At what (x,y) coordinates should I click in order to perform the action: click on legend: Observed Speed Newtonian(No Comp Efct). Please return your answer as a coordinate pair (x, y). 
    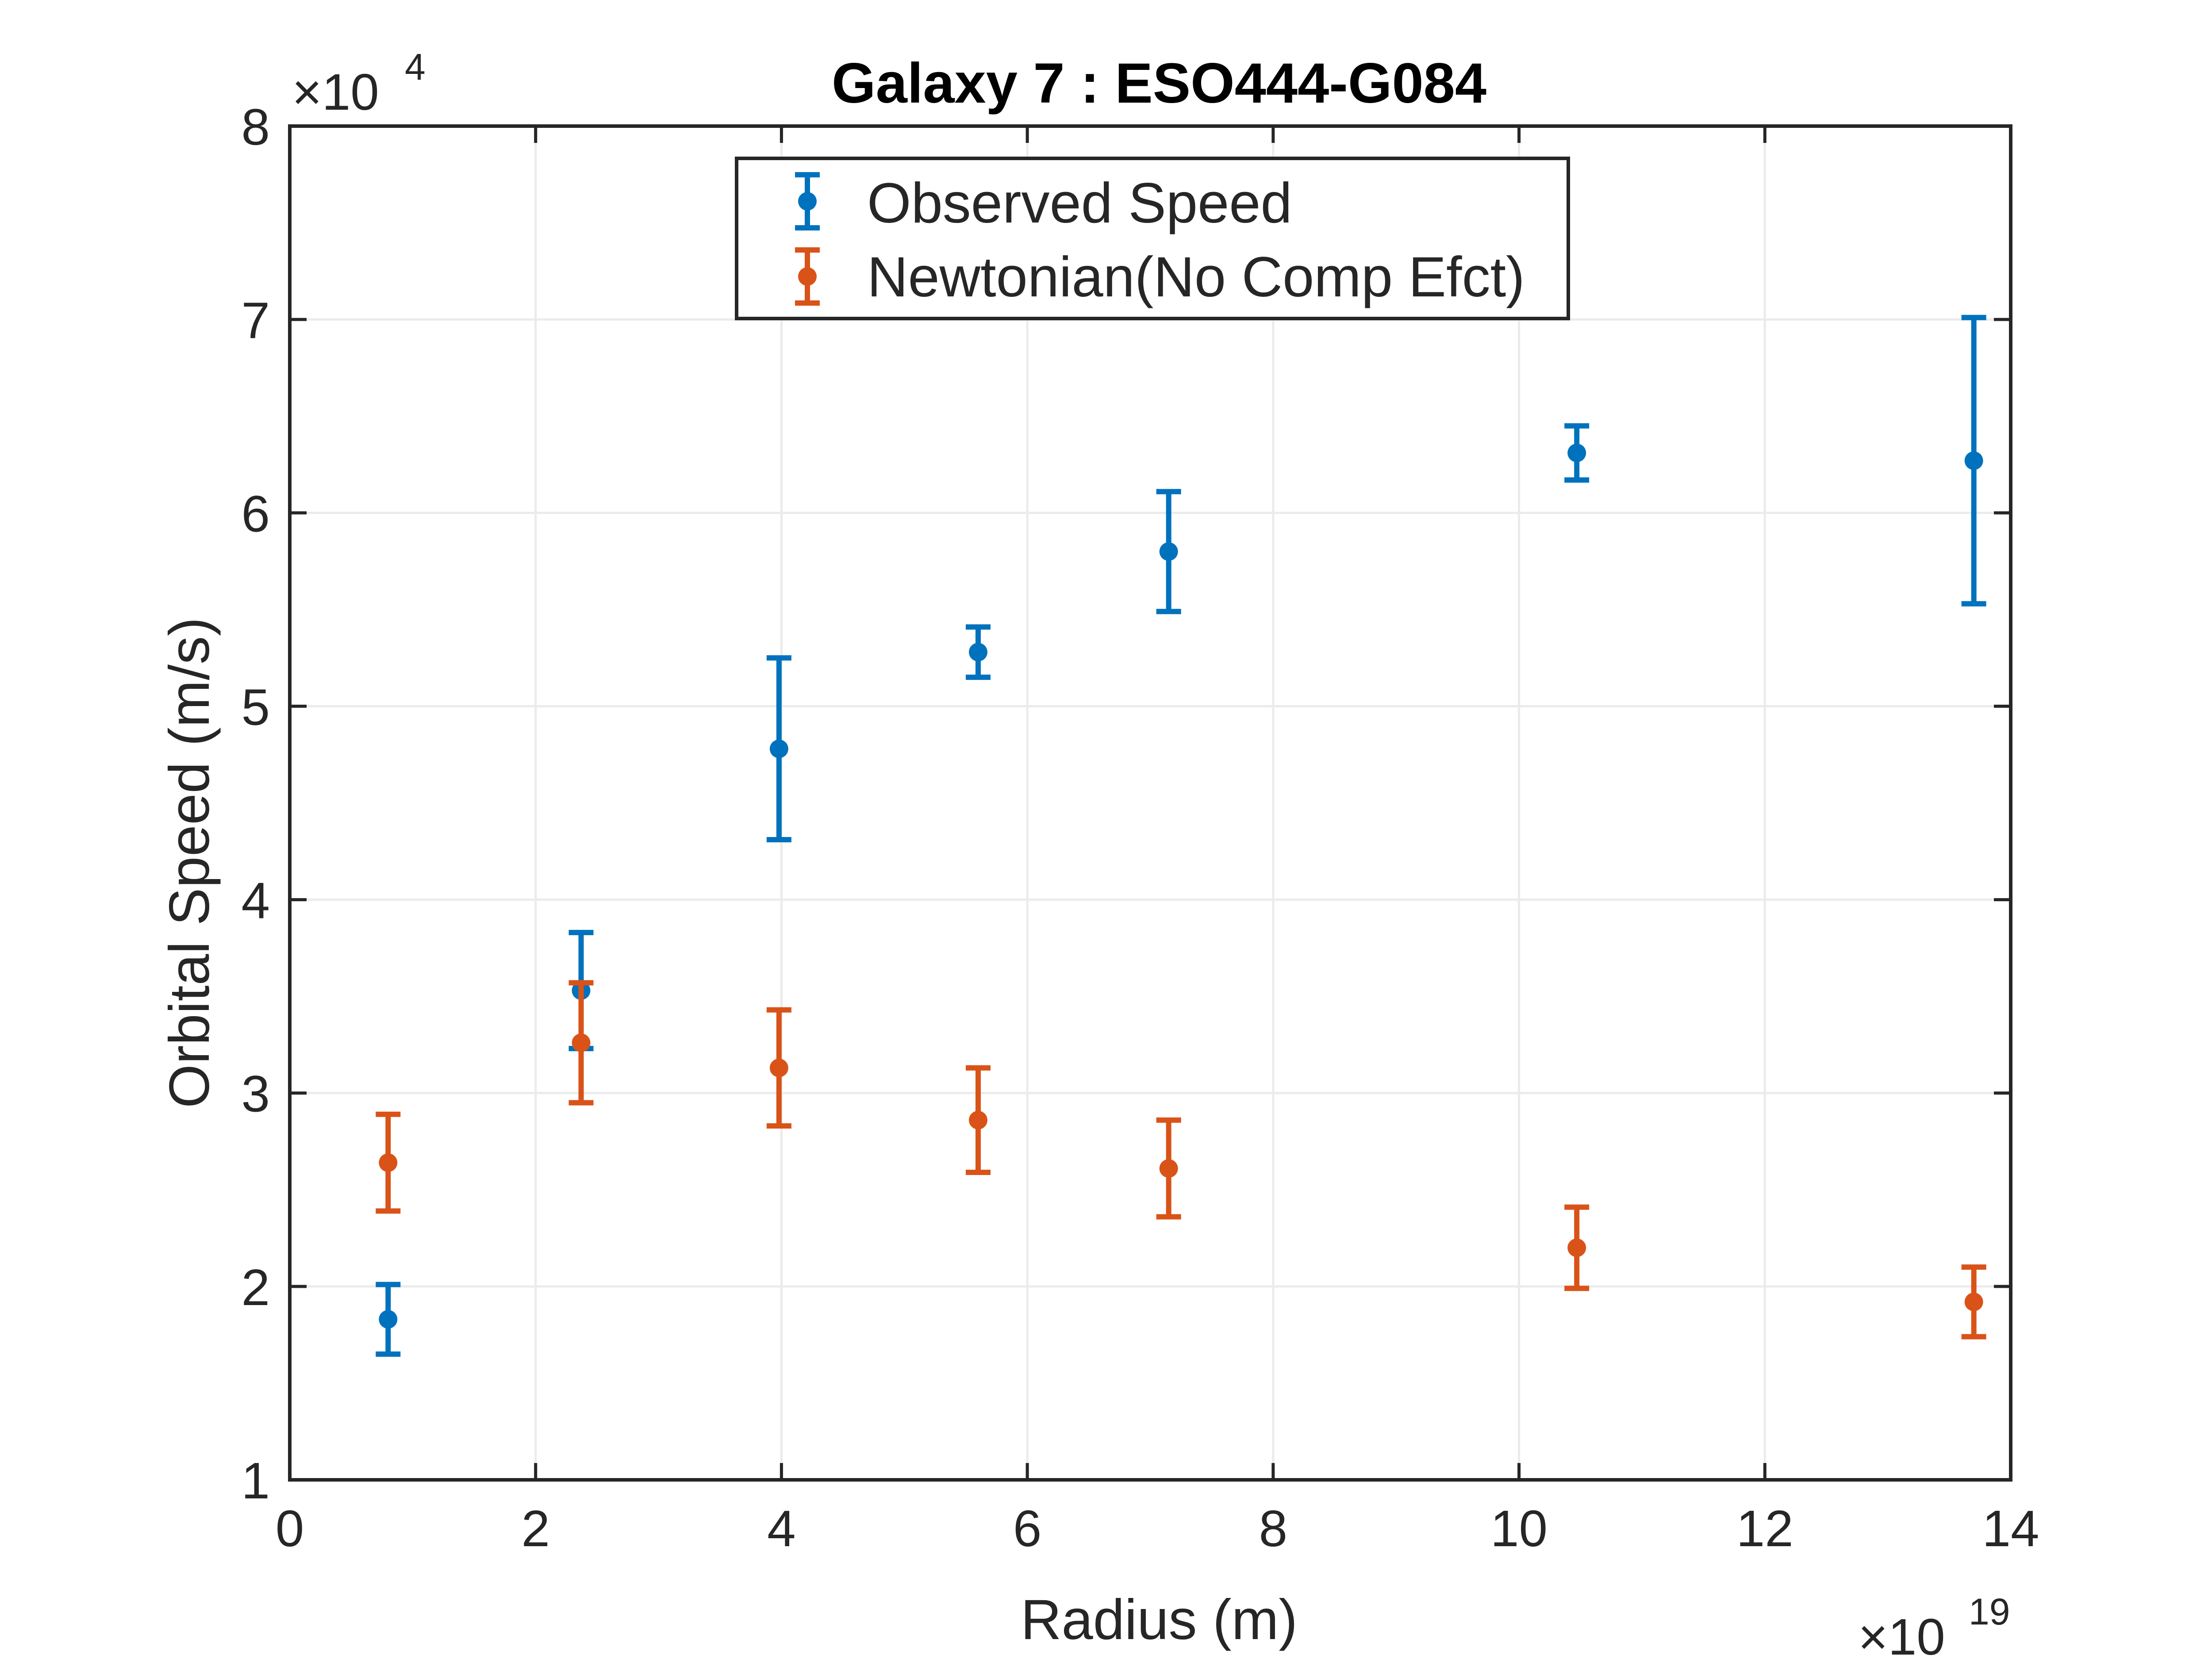
    Looking at the image, I should click on (1153, 239).